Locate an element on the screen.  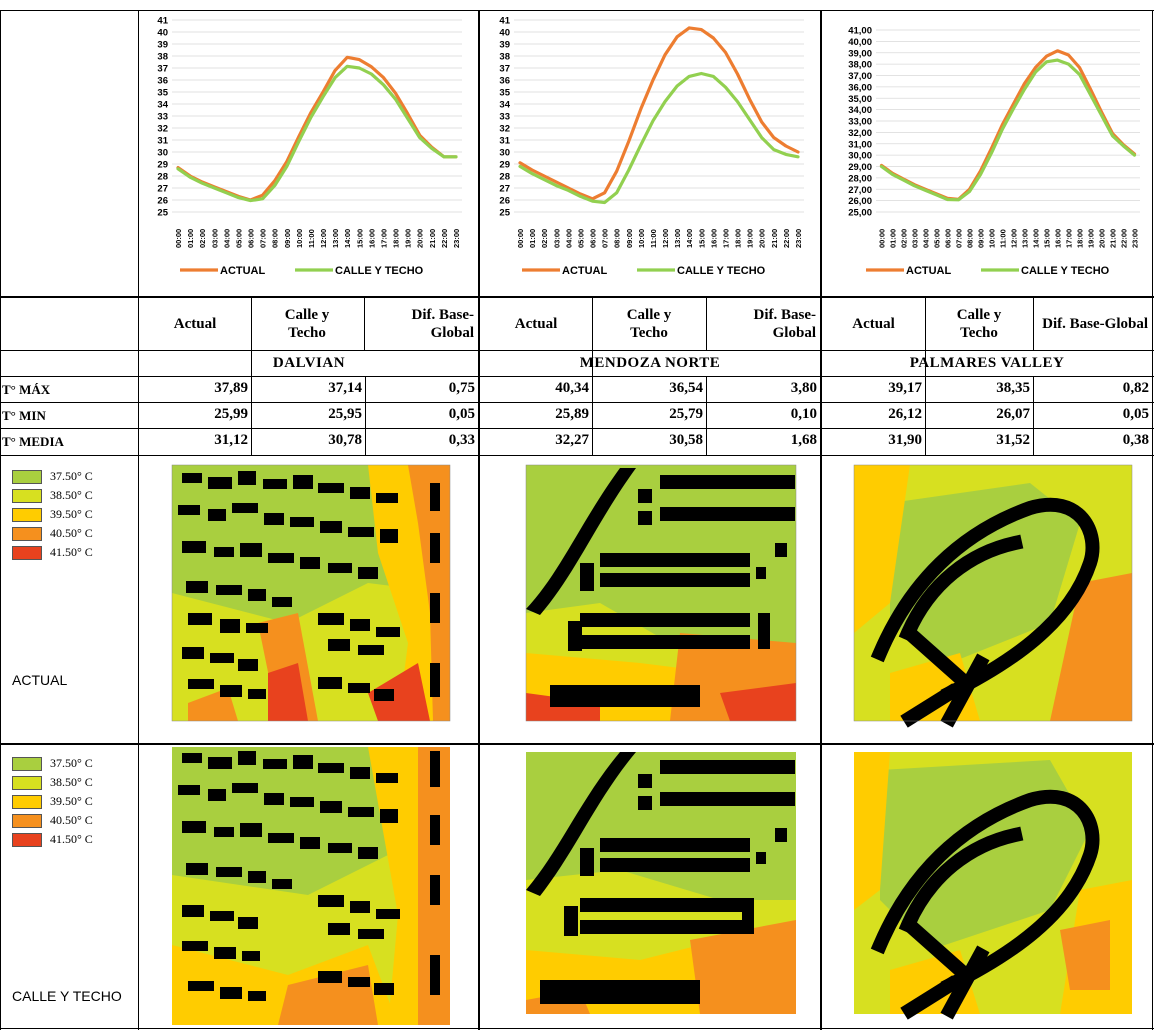
x-tick-label: 01:00 is located at coordinates (532, 238).